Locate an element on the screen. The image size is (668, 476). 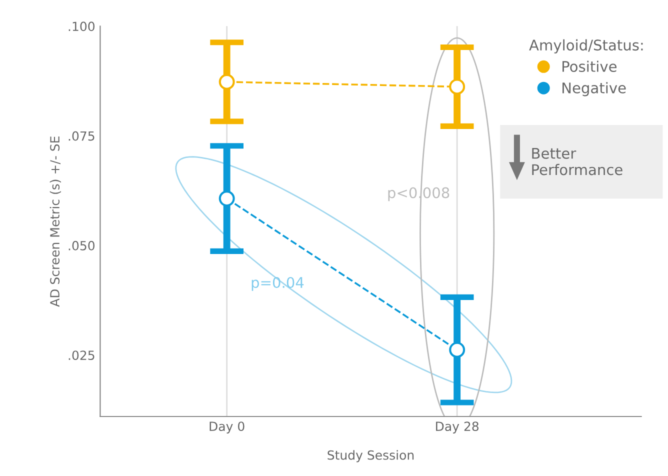
x-tick-label: Day 28 is located at coordinates (457, 428).